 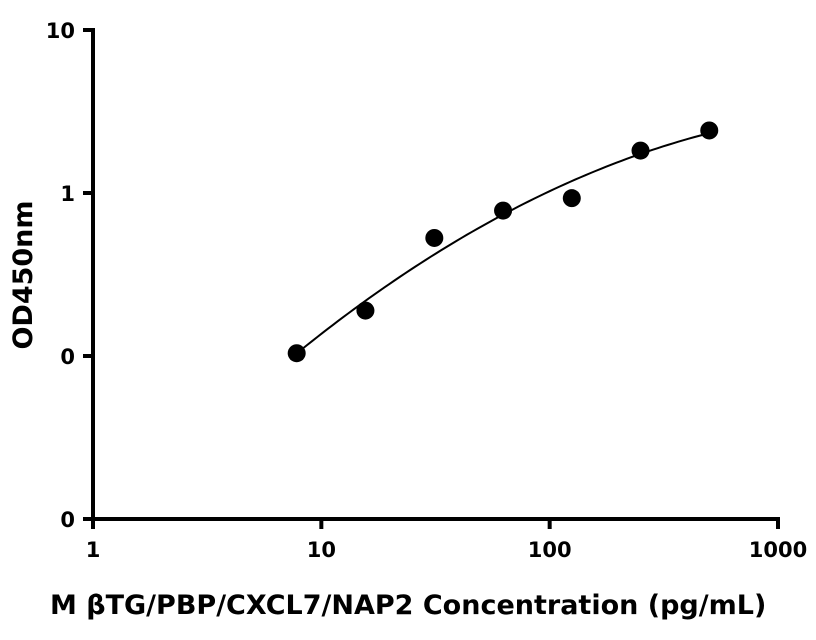 I want to click on y-tick-label: 1, so click(x=67, y=194).